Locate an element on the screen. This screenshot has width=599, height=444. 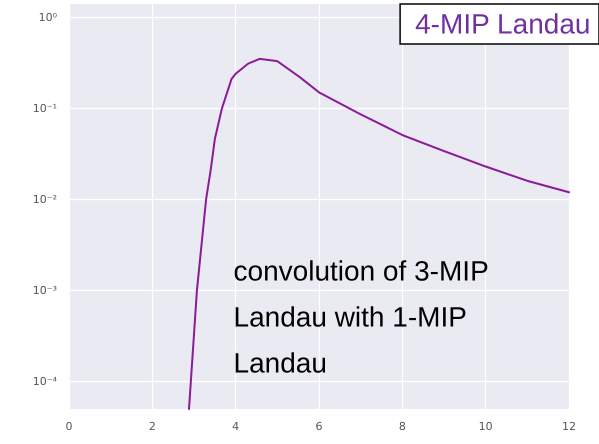
x-tick-label: 12 is located at coordinates (569, 426).